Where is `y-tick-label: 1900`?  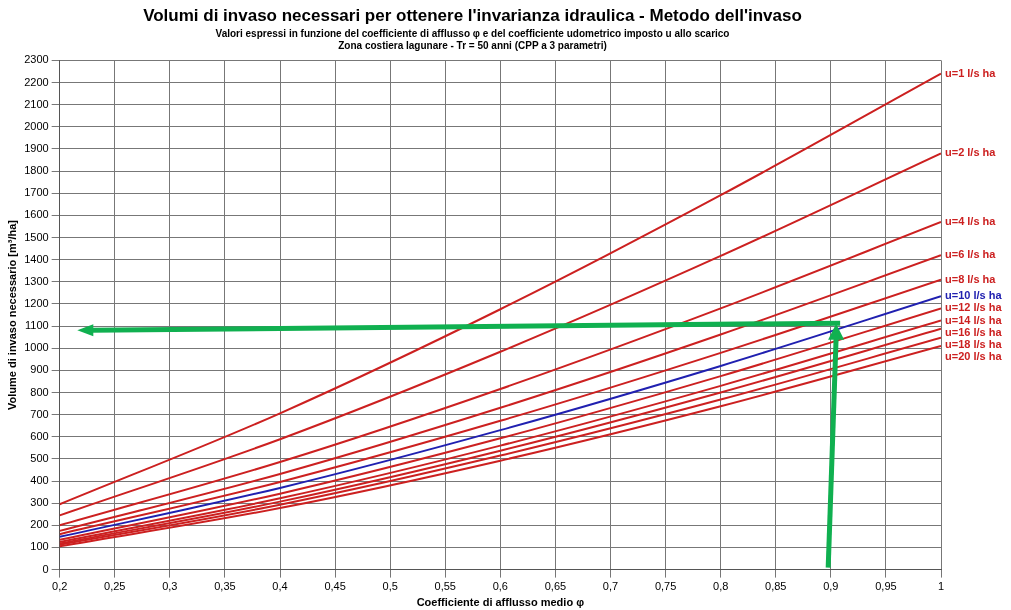 y-tick-label: 1900 is located at coordinates (36, 147).